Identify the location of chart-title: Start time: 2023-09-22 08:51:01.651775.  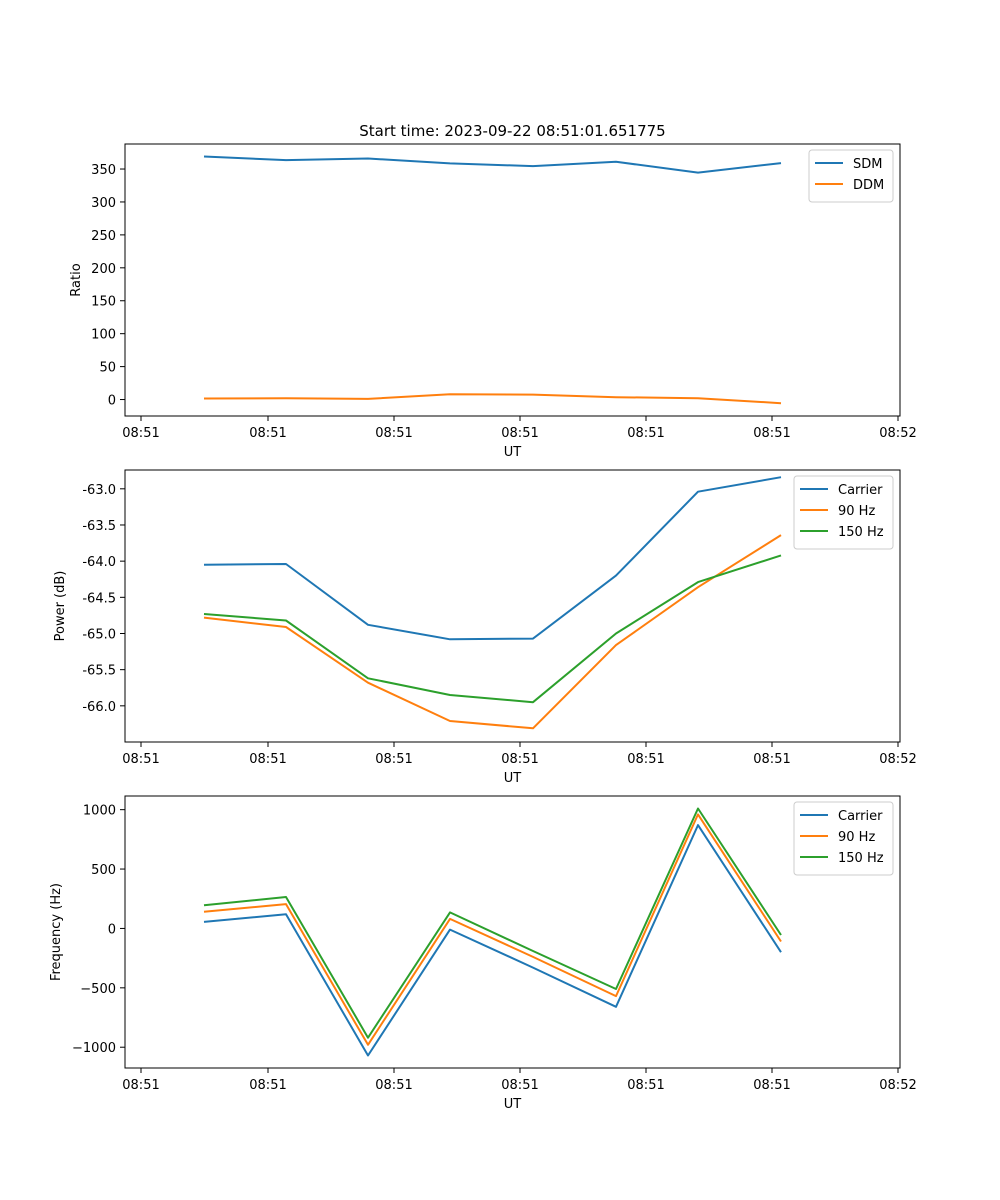
(512, 131).